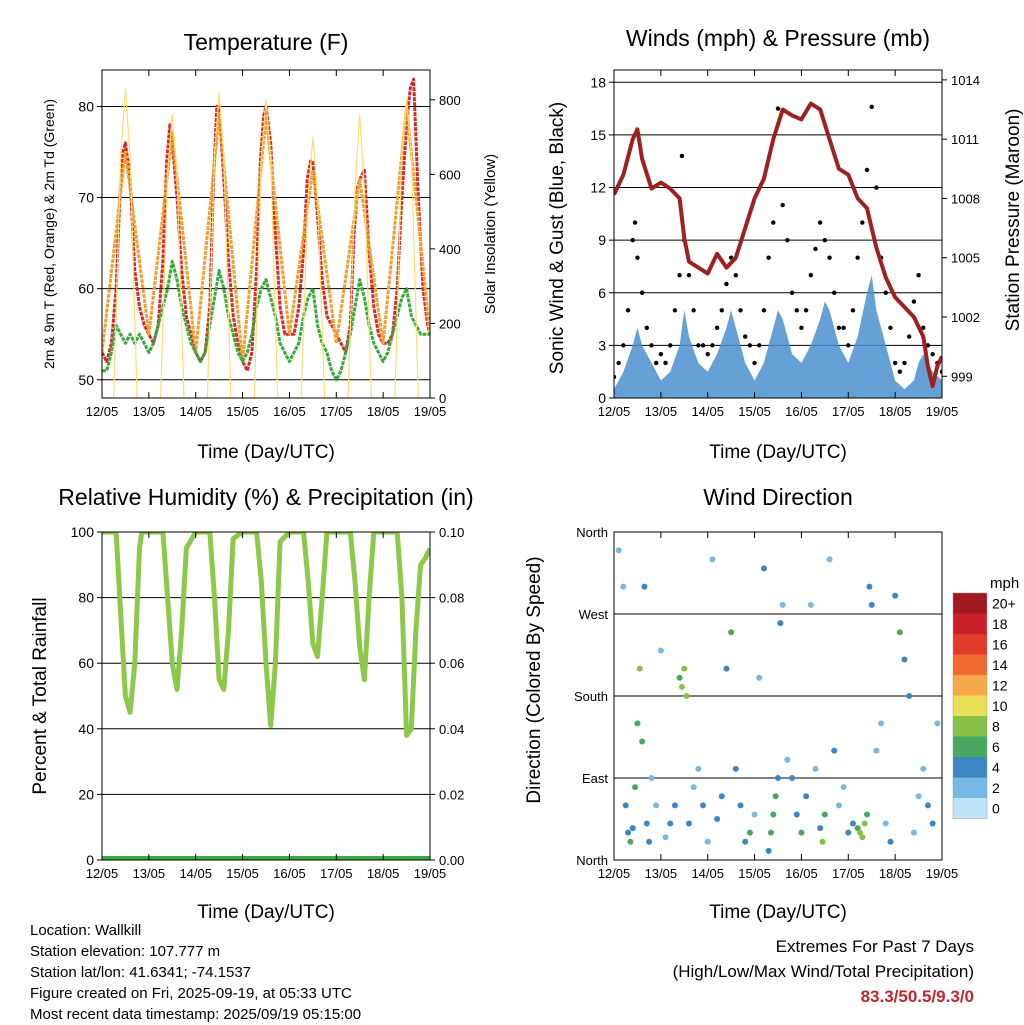 This screenshot has width=1024, height=1025. I want to click on y-right-tick-label: 1002, so click(965, 317).